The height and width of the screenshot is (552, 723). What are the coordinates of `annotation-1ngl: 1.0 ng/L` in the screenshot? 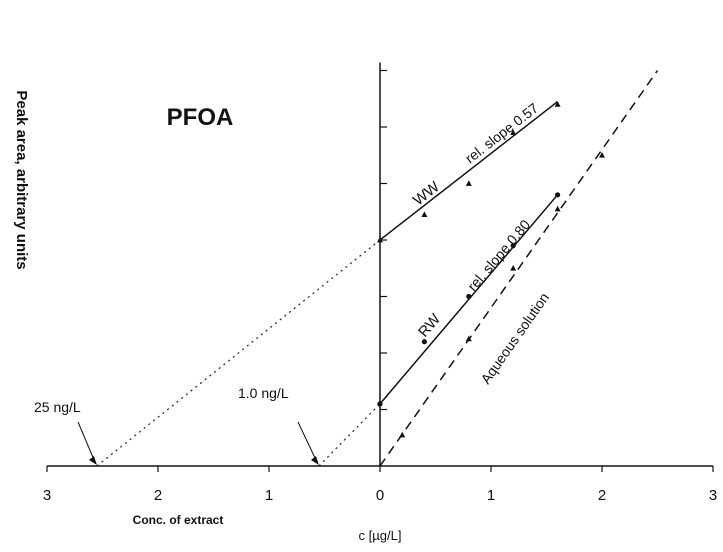 It's located at (263, 393).